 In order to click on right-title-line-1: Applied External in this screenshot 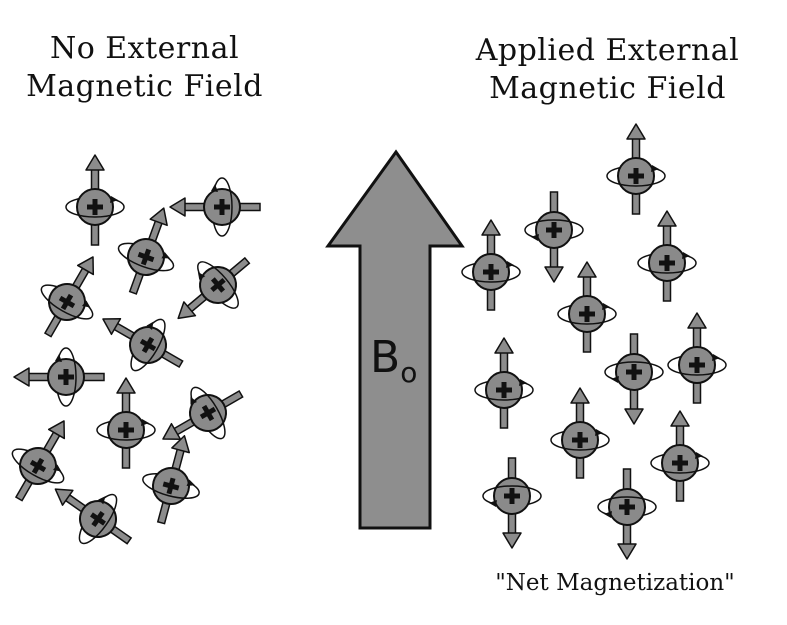, I will do `click(607, 50)`.